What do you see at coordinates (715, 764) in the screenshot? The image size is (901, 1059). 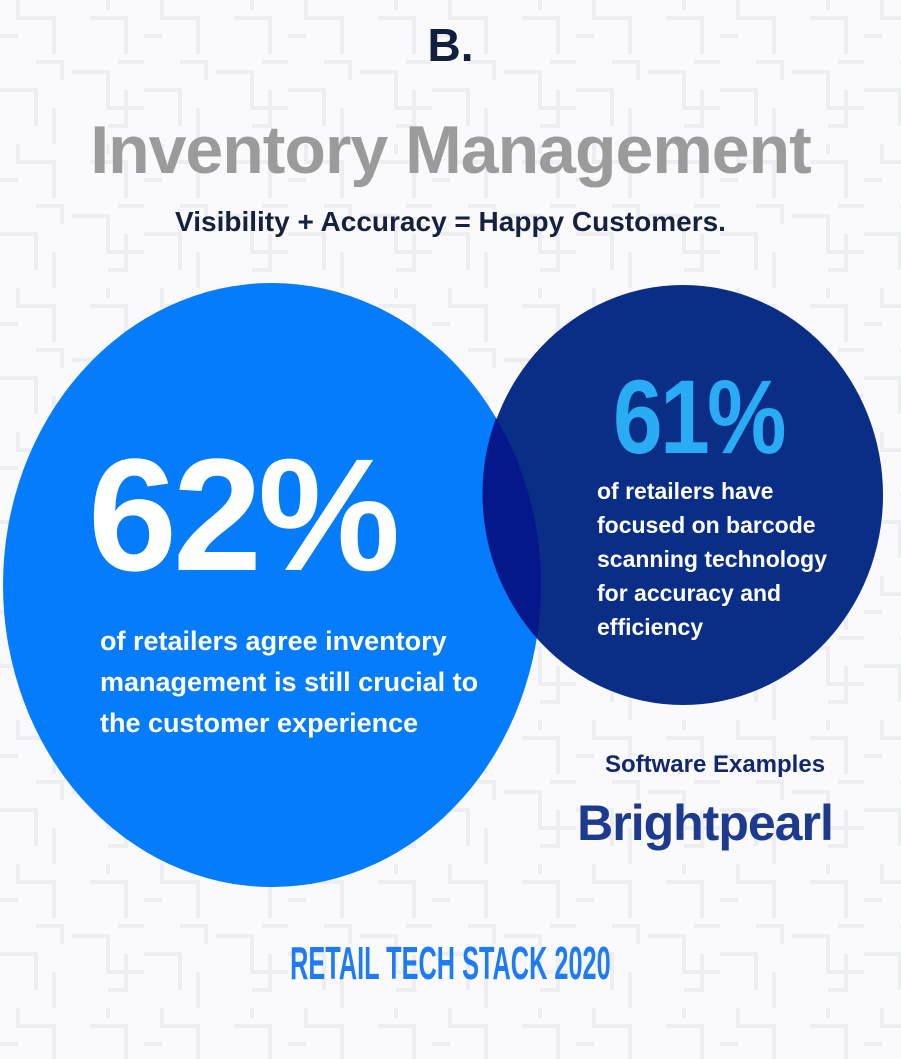 I see `software-examples-label: Software Examples` at bounding box center [715, 764].